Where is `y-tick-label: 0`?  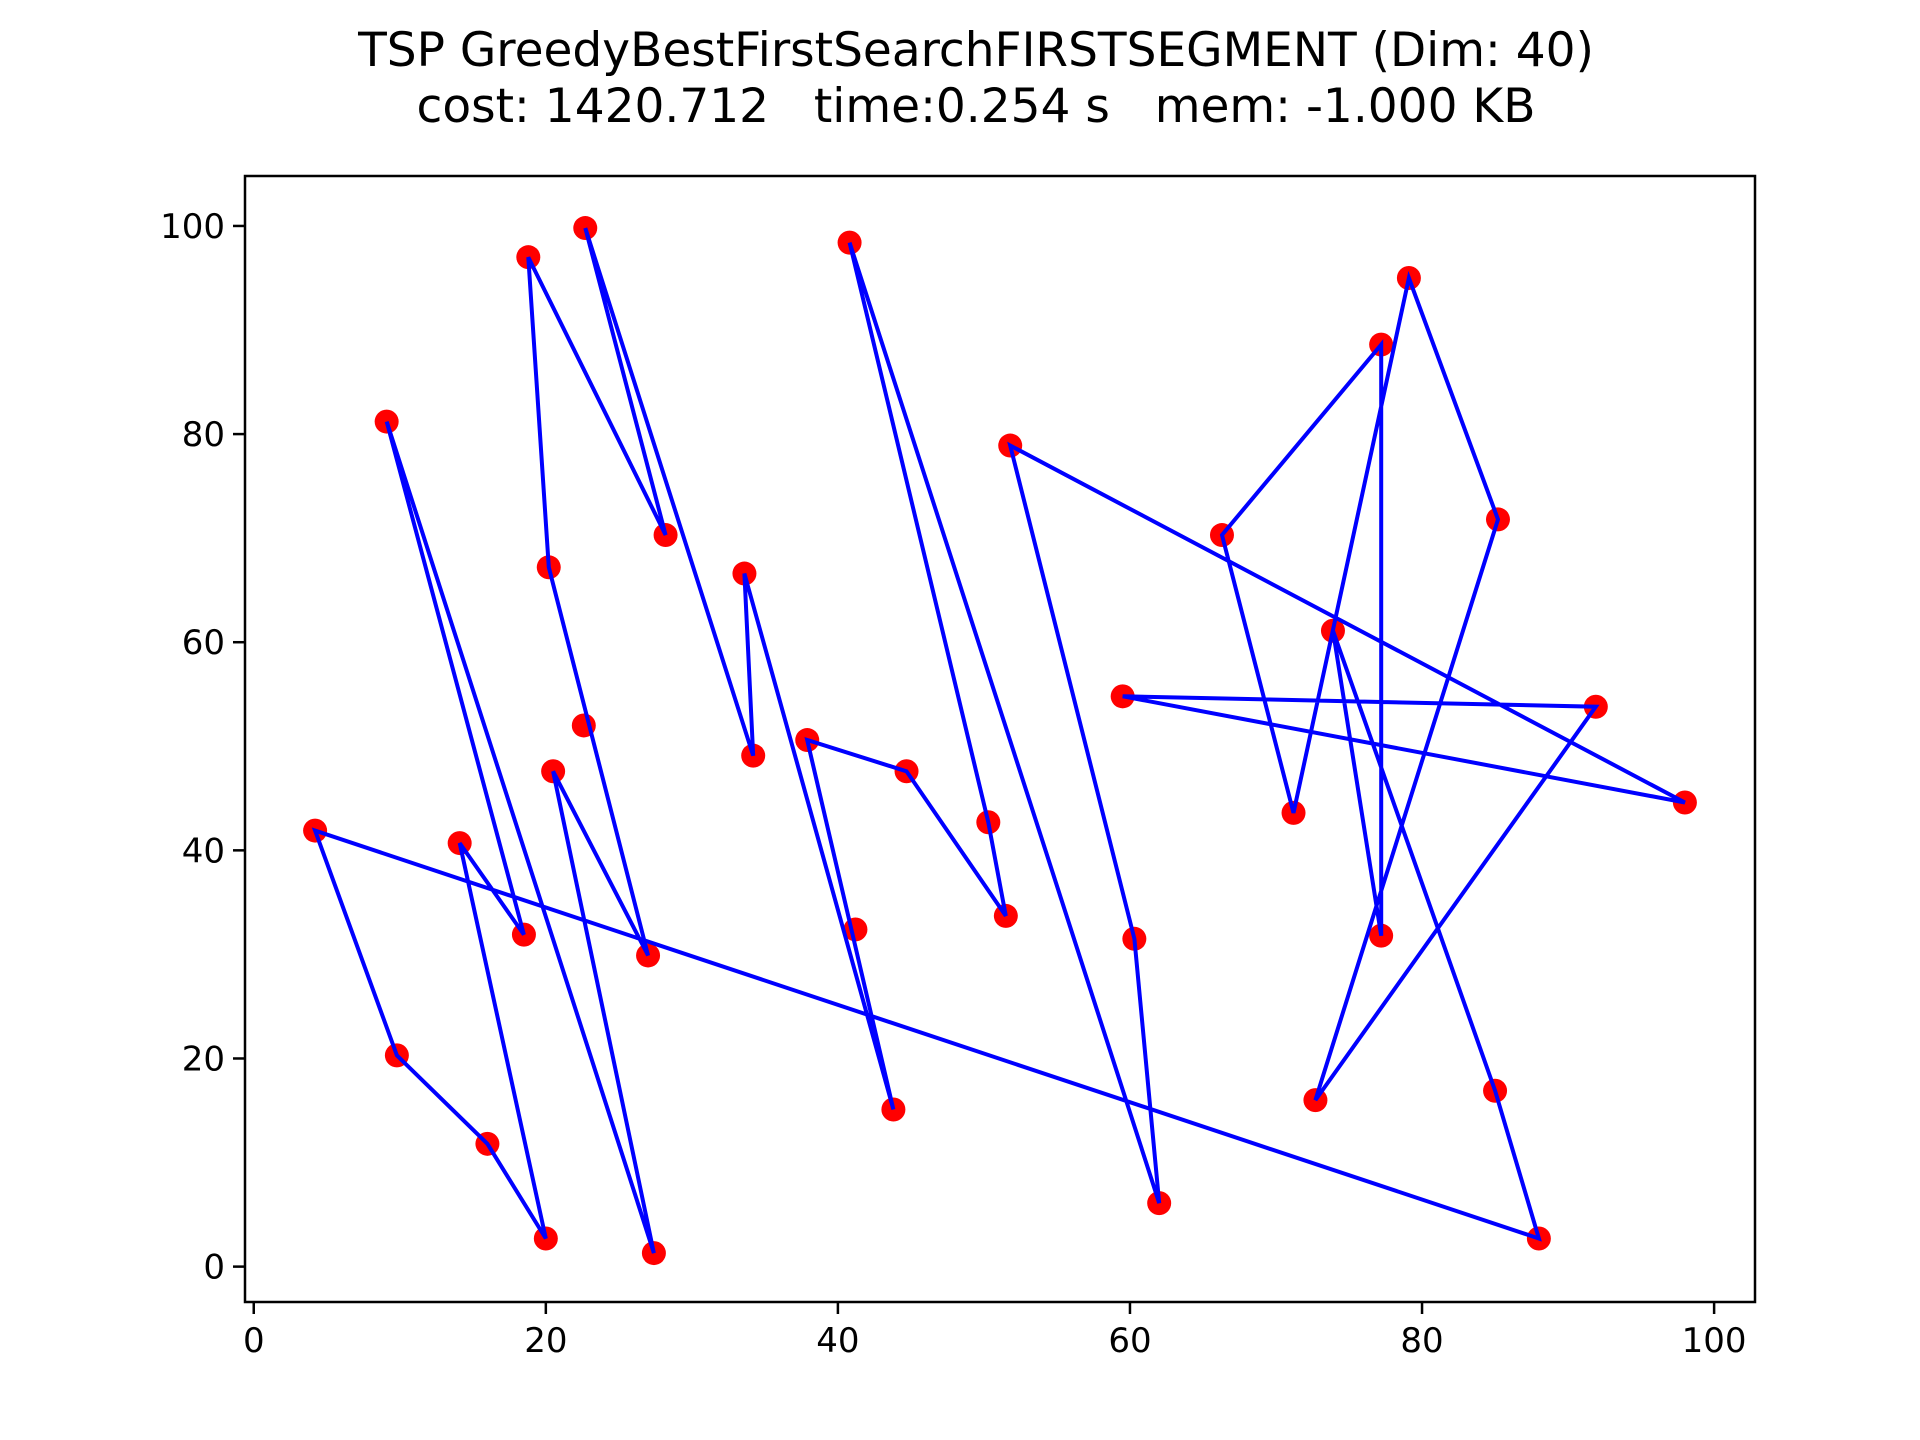
y-tick-label: 0 is located at coordinates (214, 1268).